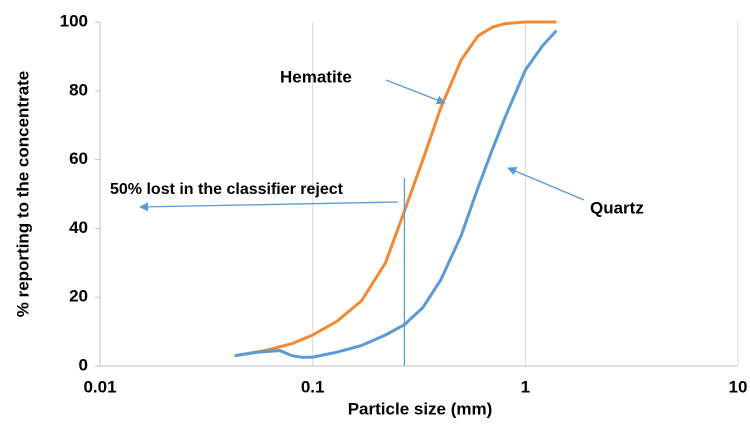  What do you see at coordinates (78, 89) in the screenshot?
I see `y-tick-label: 80` at bounding box center [78, 89].